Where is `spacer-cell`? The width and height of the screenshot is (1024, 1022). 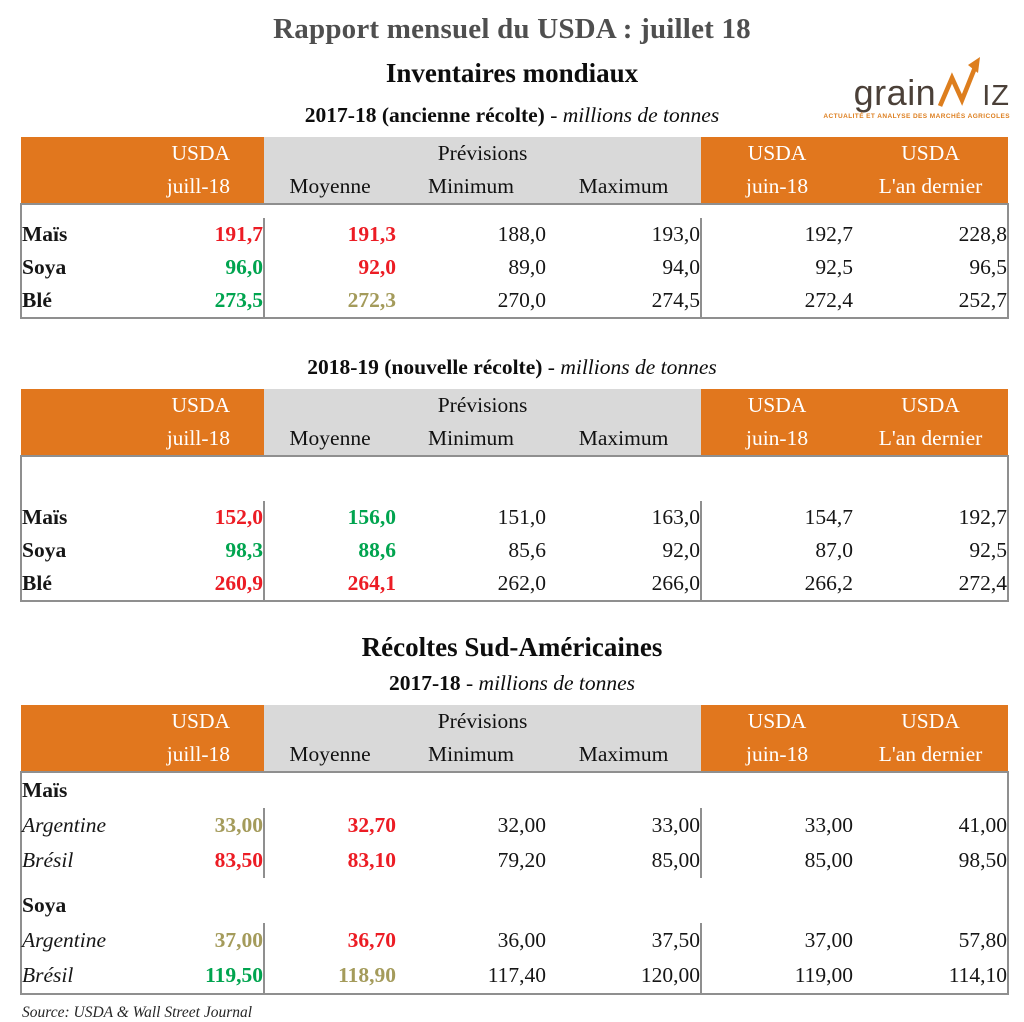 spacer-cell is located at coordinates (514, 883).